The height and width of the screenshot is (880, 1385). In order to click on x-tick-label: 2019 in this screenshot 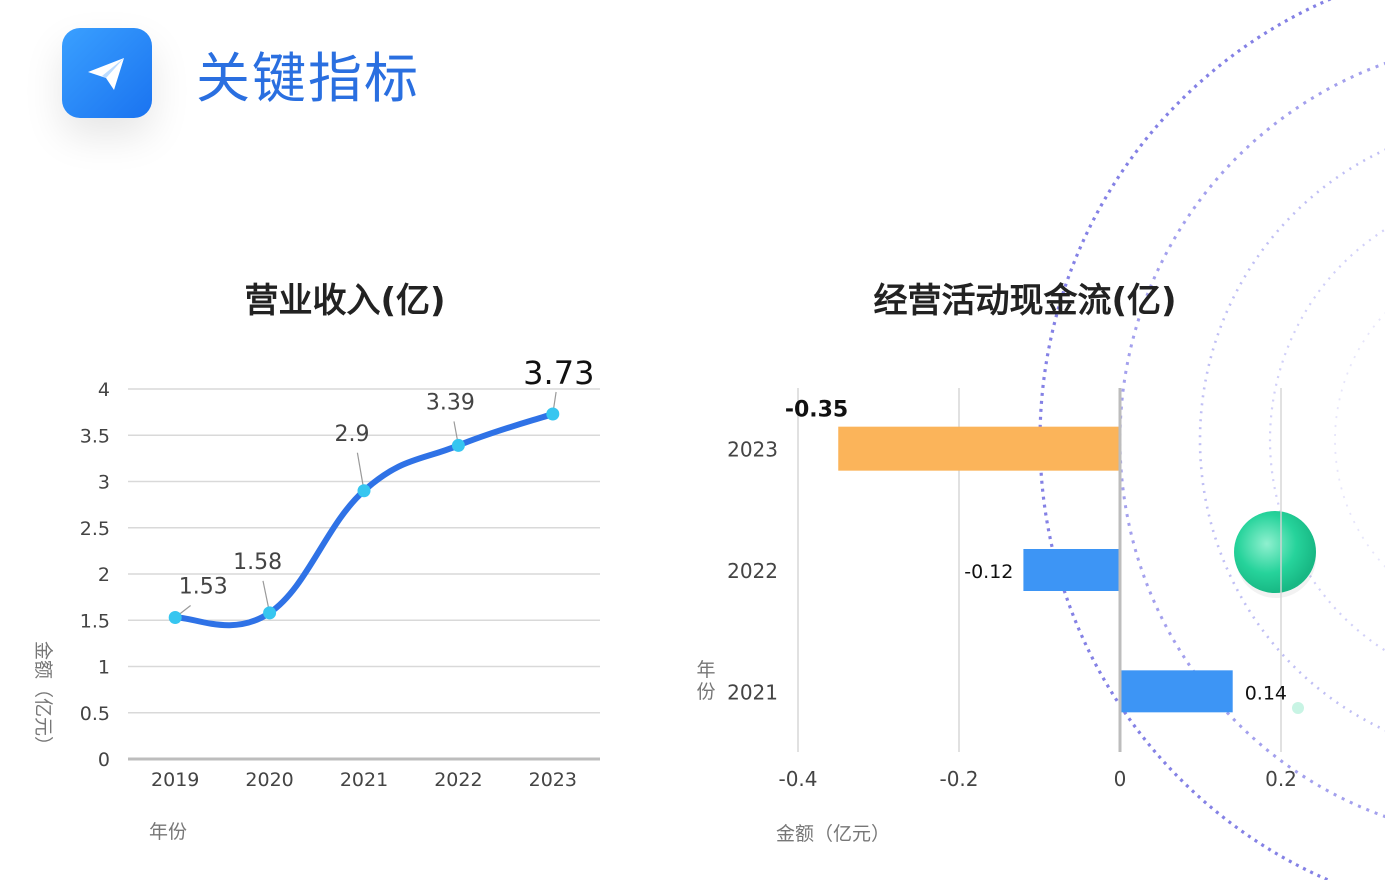, I will do `click(175, 780)`.